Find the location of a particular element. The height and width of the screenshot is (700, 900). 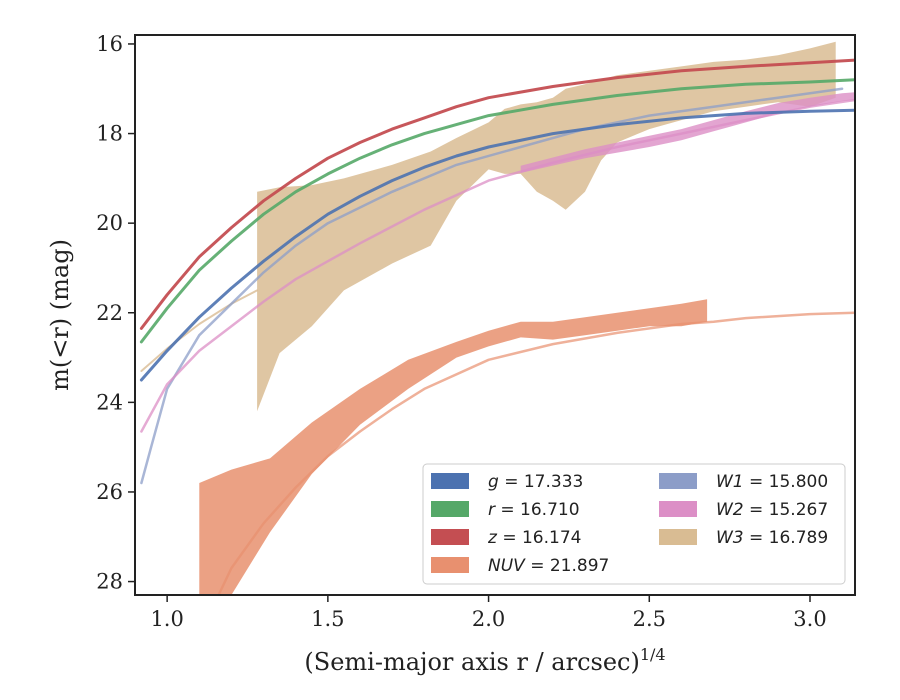

legend-label-nuv: NUV = 21.897 is located at coordinates (548, 566).